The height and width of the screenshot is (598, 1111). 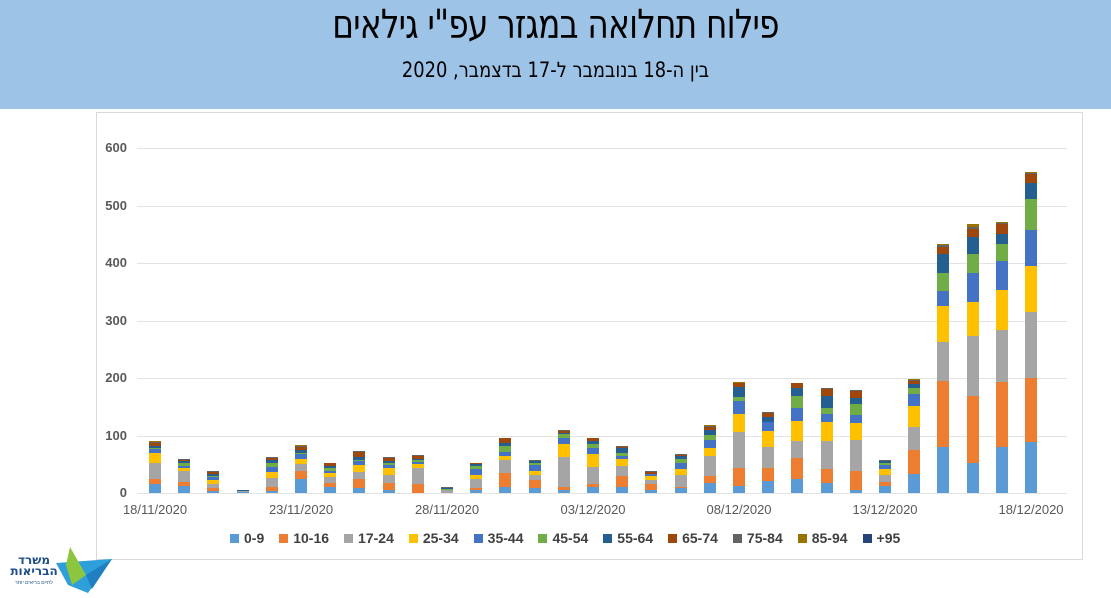 I want to click on y-tick-label: 400, so click(x=116, y=262).